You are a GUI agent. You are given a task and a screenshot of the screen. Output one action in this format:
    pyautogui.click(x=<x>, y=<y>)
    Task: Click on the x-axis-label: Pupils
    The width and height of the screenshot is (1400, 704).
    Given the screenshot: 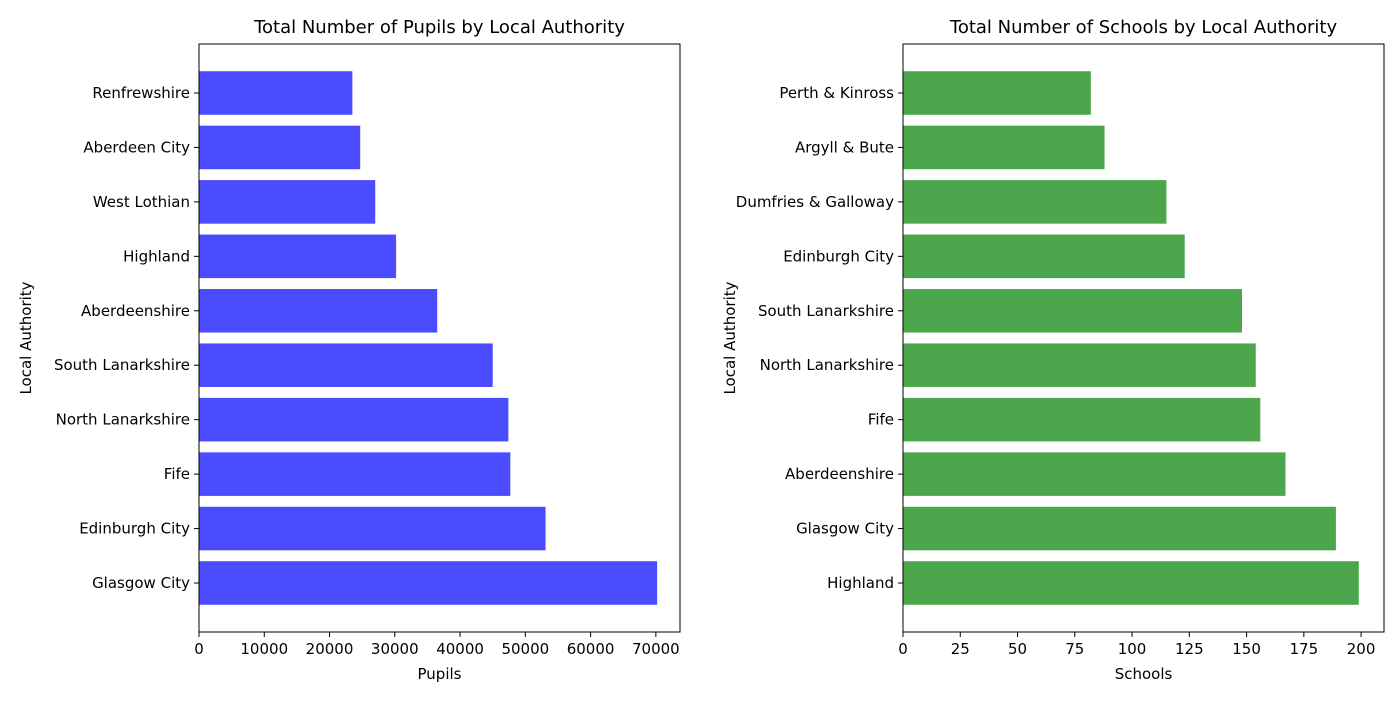 What is the action you would take?
    pyautogui.click(x=440, y=674)
    